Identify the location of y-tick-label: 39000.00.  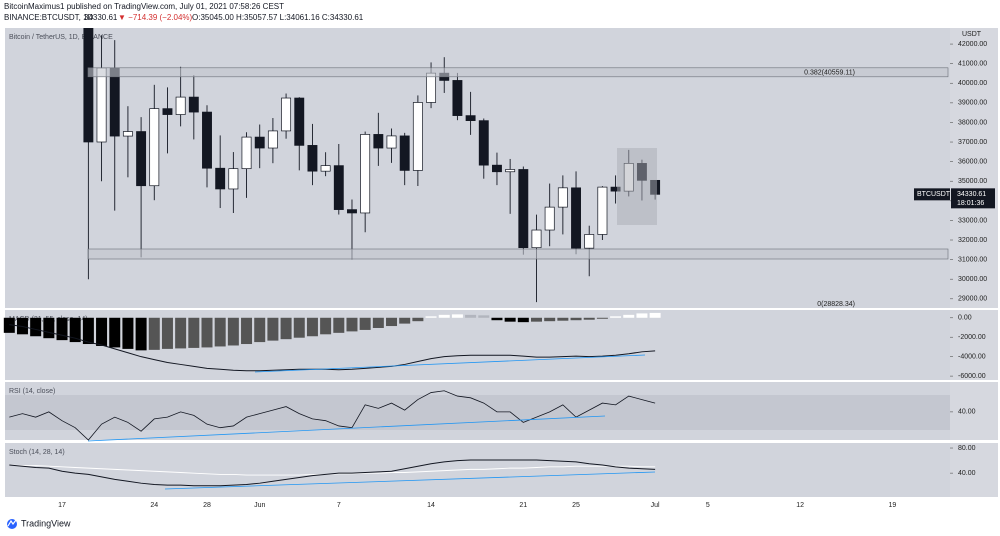
(972, 103).